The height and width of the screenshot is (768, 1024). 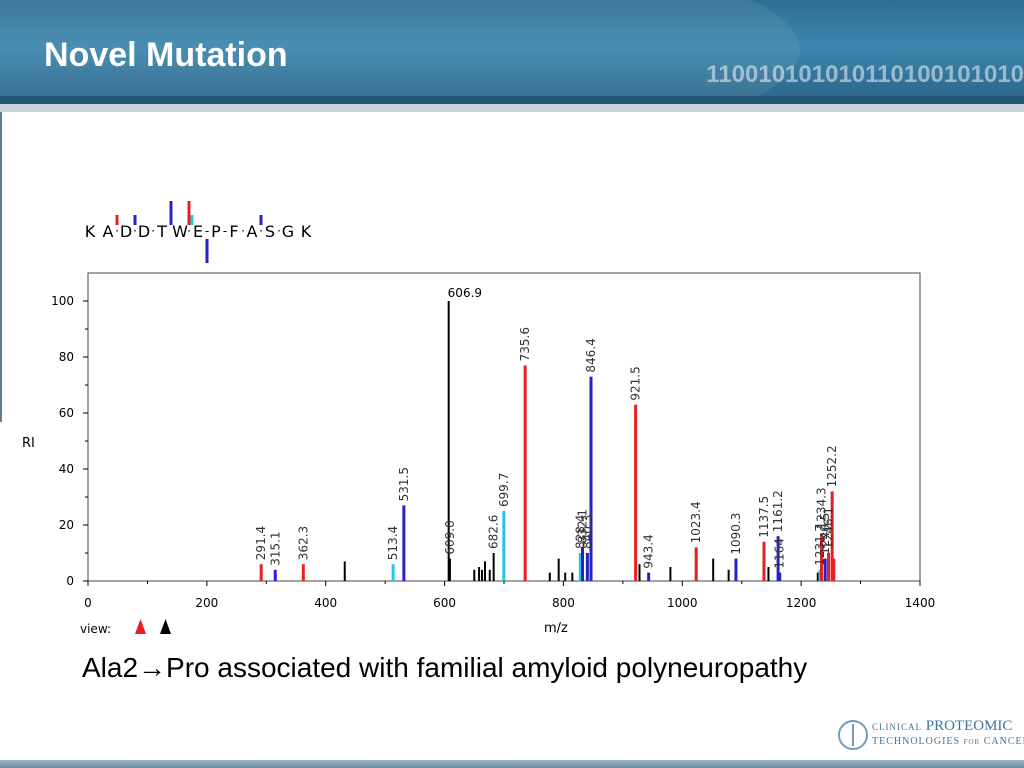 What do you see at coordinates (832, 466) in the screenshot?
I see `peak-label: 1252.2` at bounding box center [832, 466].